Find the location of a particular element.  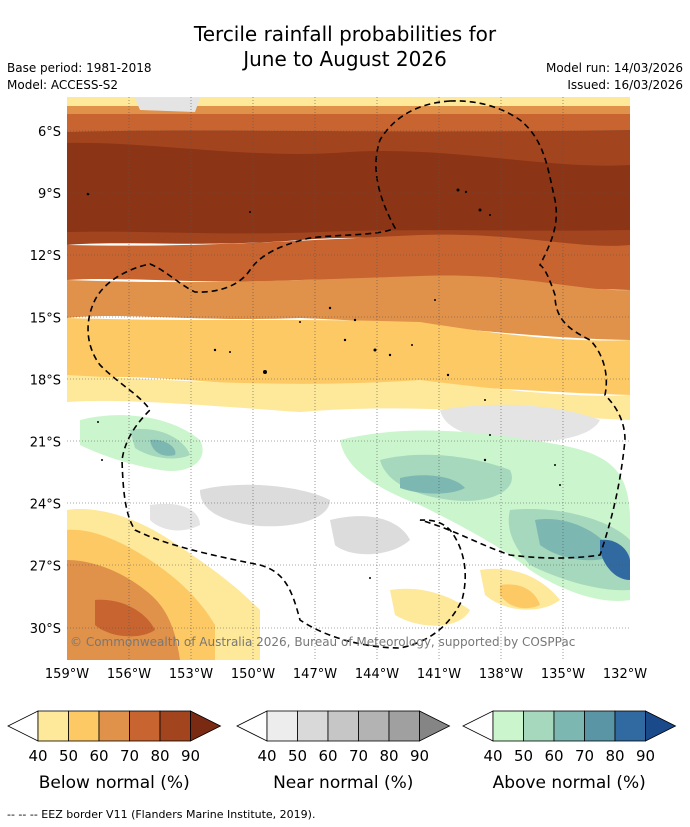

lat-label: 24°S is located at coordinates (45, 505).